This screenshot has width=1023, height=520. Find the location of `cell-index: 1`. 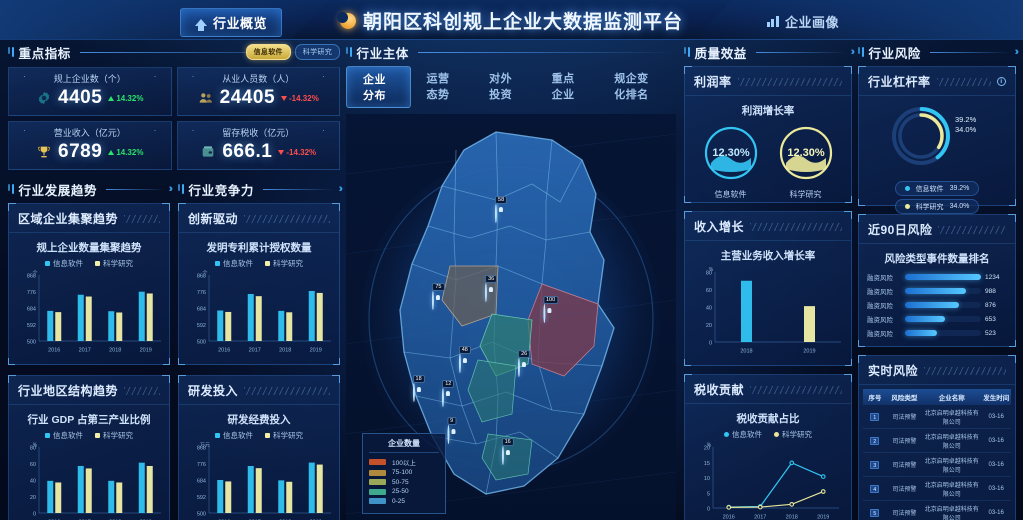

cell-index: 1 is located at coordinates (875, 417).